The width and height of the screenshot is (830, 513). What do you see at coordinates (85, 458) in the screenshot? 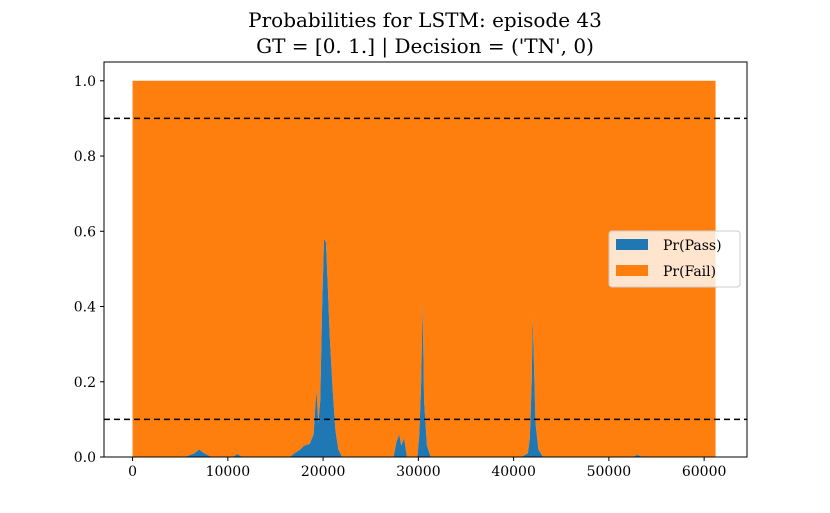
I see `y-tick-label: 0.0` at bounding box center [85, 458].